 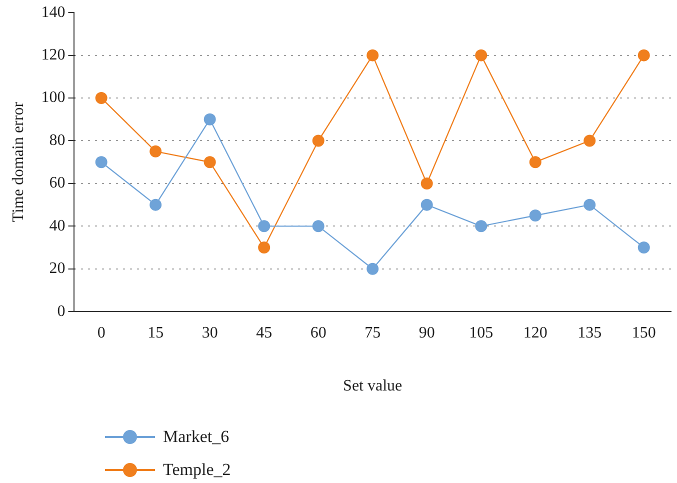 I want to click on y-axis-title: Time domain error, so click(x=18, y=161).